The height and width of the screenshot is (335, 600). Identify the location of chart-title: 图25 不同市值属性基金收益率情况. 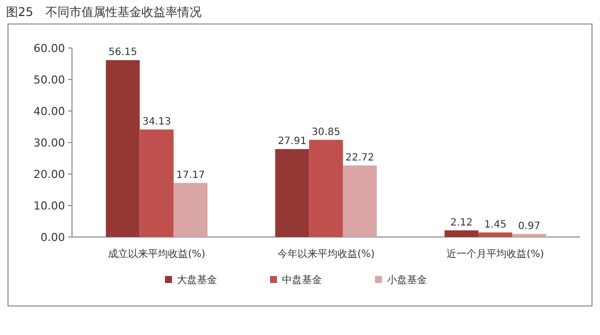
(104, 12).